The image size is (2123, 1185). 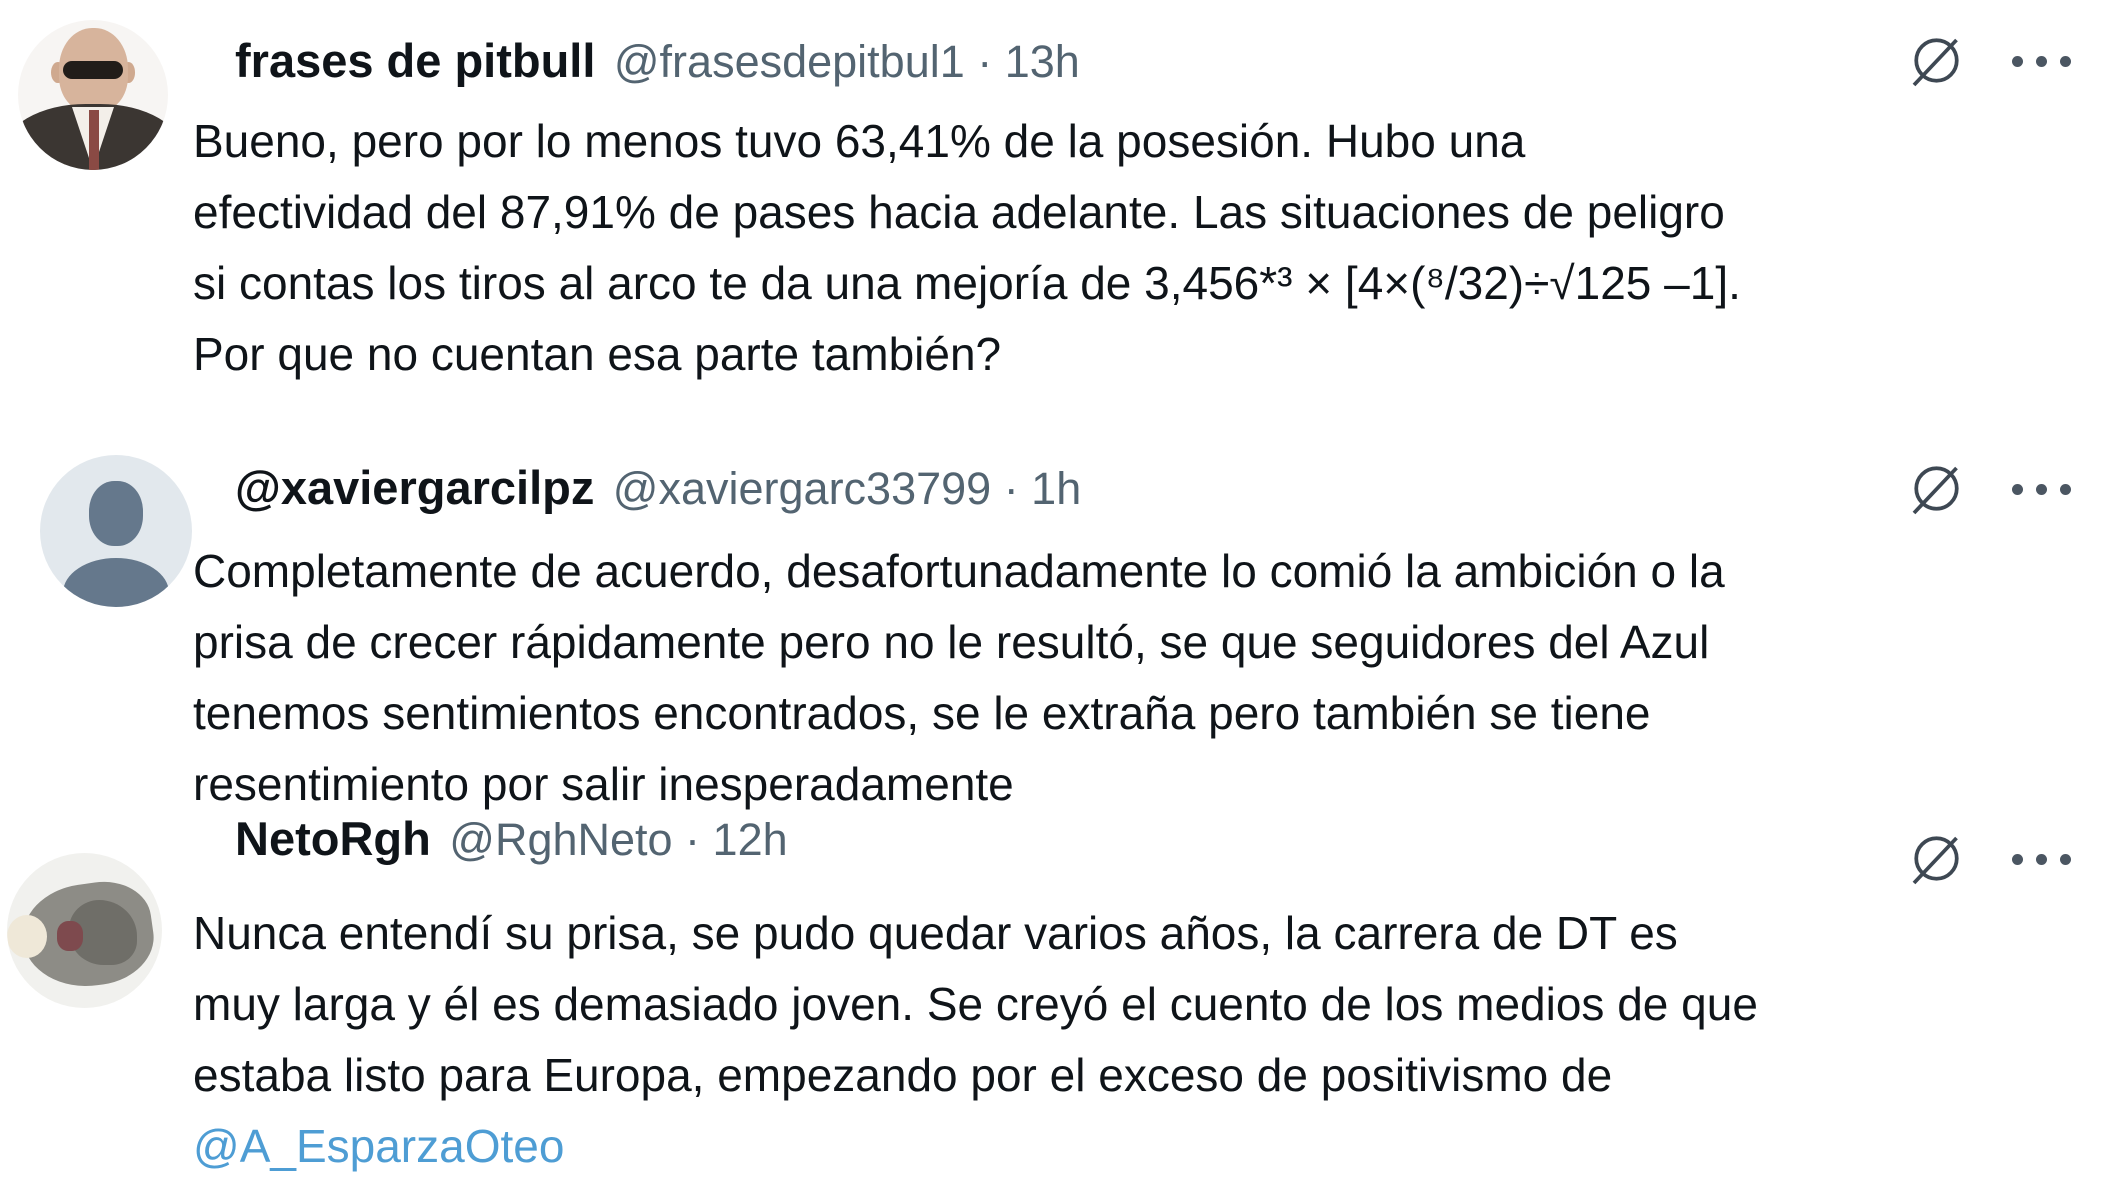 What do you see at coordinates (116, 513) in the screenshot?
I see `silhouette-head-art` at bounding box center [116, 513].